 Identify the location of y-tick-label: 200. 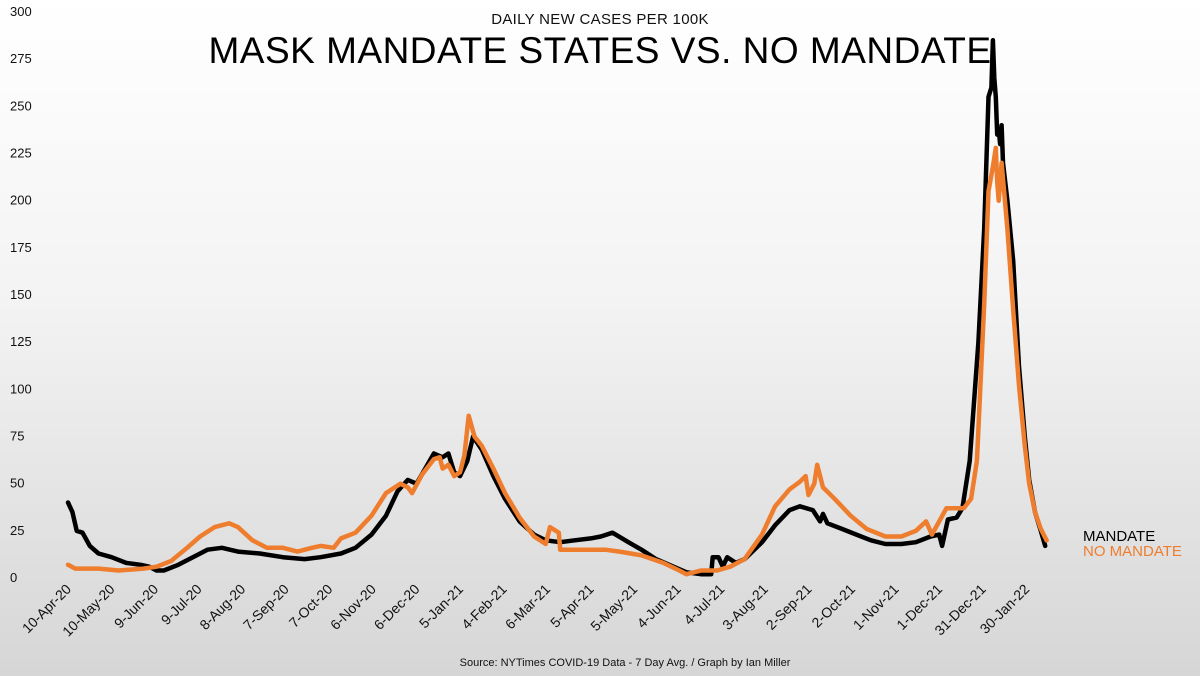
(21, 200).